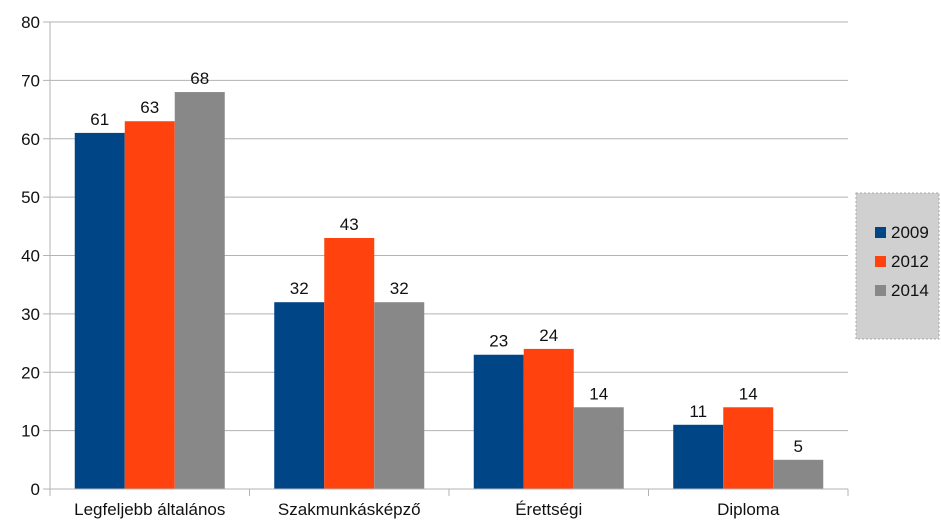  I want to click on data-label: 63, so click(149, 107).